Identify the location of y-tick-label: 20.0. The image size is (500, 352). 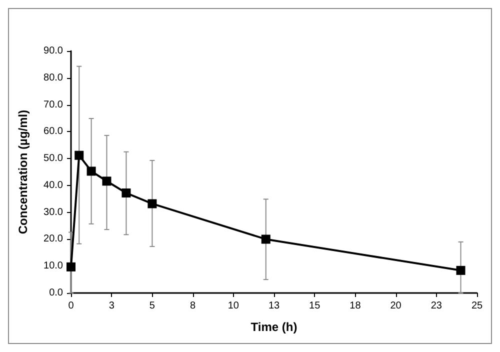
(54, 239).